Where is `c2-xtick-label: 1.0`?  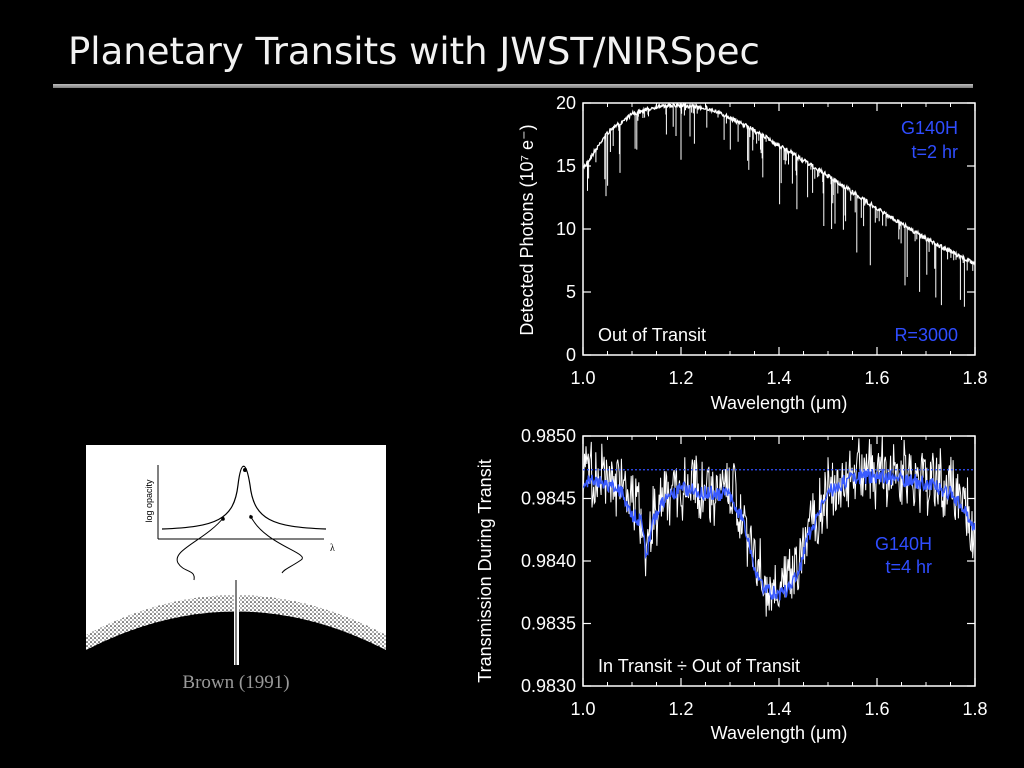
c2-xtick-label: 1.0 is located at coordinates (582, 709).